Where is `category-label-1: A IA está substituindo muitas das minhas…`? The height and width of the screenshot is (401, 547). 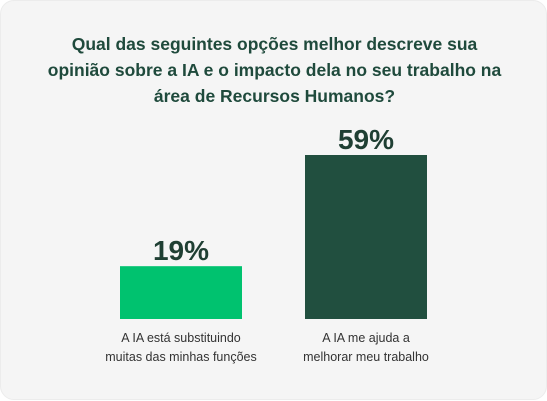
category-label-1: A IA está substituindo muitas das minhas… is located at coordinates (181, 348).